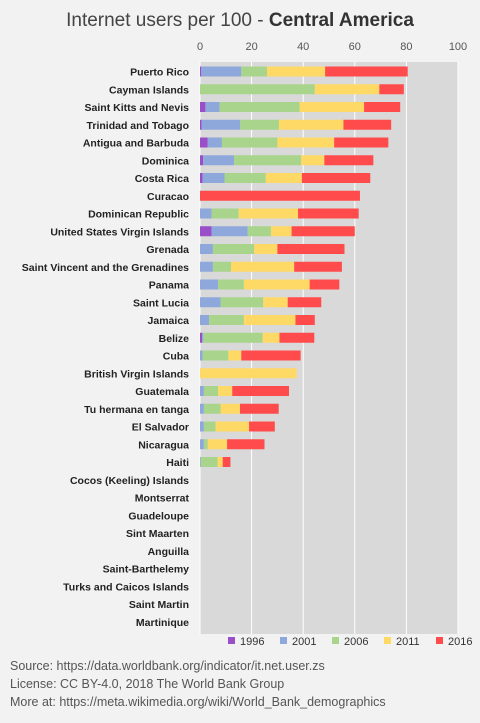 Image resolution: width=480 pixels, height=723 pixels. Describe the element at coordinates (136, 374) in the screenshot. I see `category-label: British Virgin Islands` at that location.